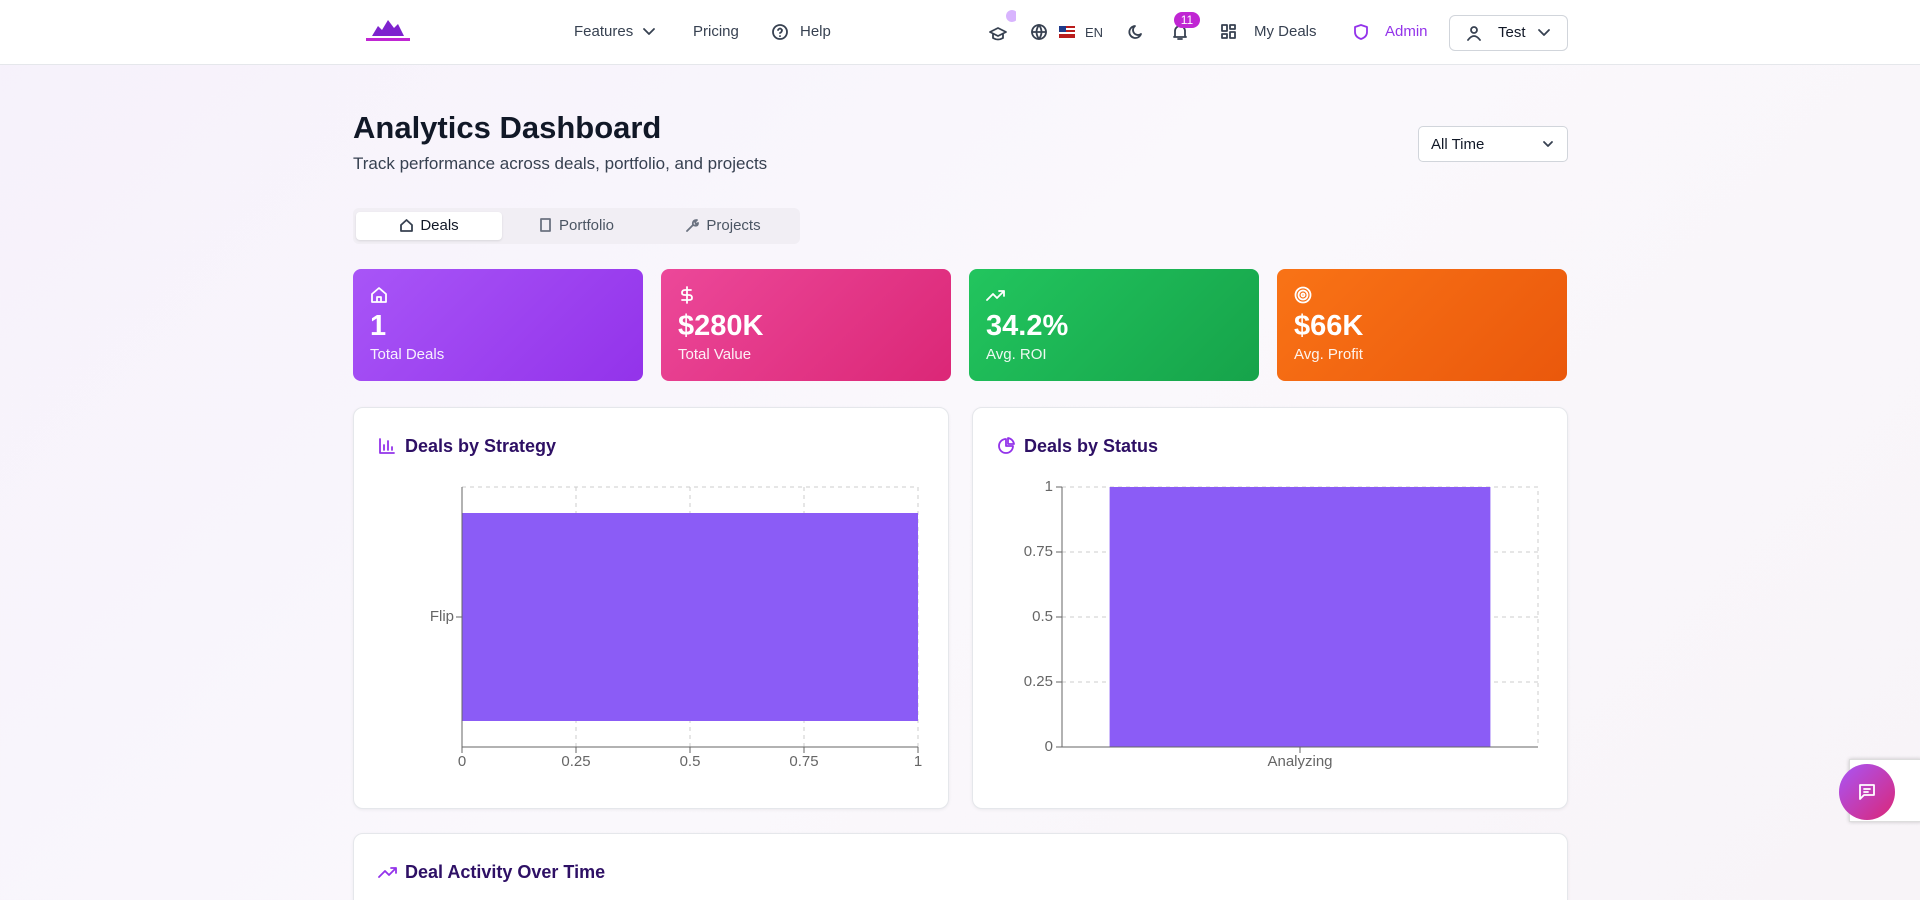  Describe the element at coordinates (1285, 31) in the screenshot. I see `nav-link: My Deals` at that location.